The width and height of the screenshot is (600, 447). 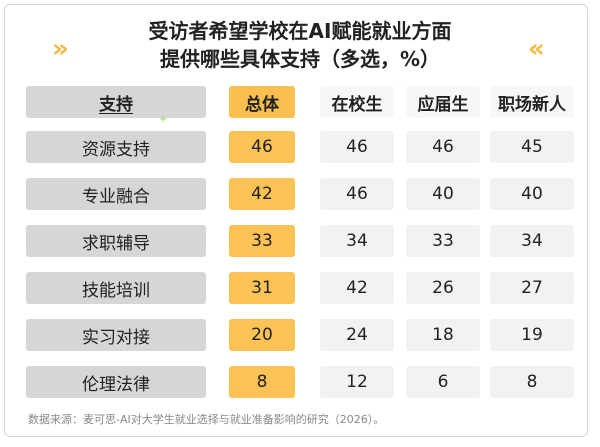 I want to click on workplace-newcomers-value: 19, so click(x=532, y=335).